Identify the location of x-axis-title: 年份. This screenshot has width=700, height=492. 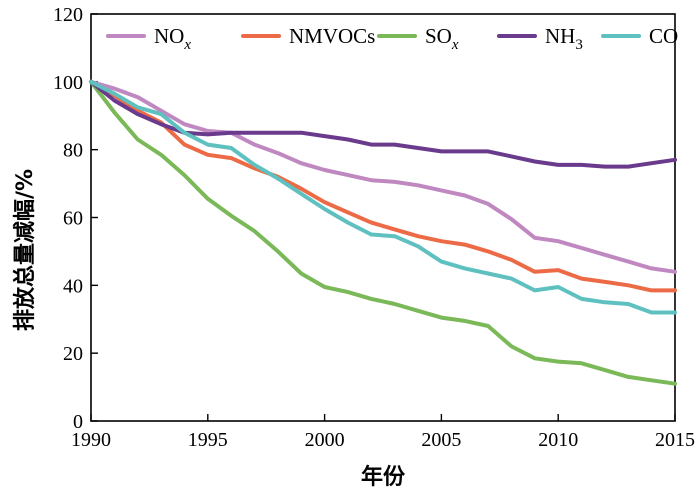
(383, 477).